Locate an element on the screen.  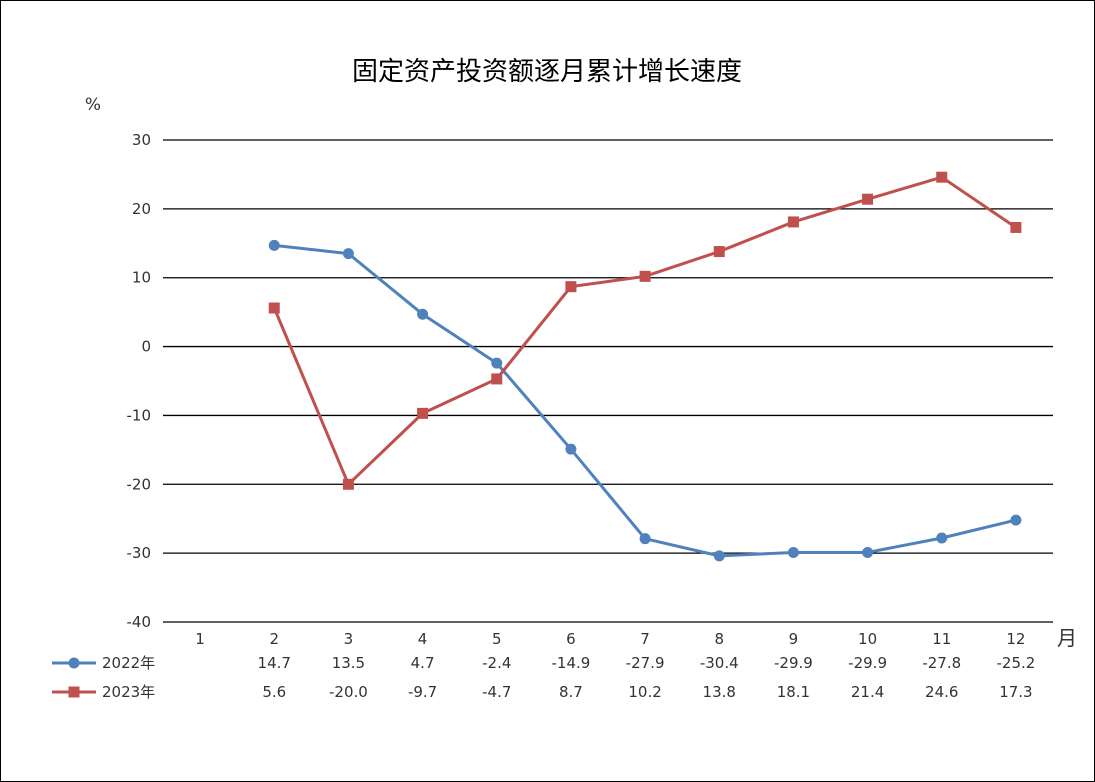
table-value: 8.7 is located at coordinates (571, 692).